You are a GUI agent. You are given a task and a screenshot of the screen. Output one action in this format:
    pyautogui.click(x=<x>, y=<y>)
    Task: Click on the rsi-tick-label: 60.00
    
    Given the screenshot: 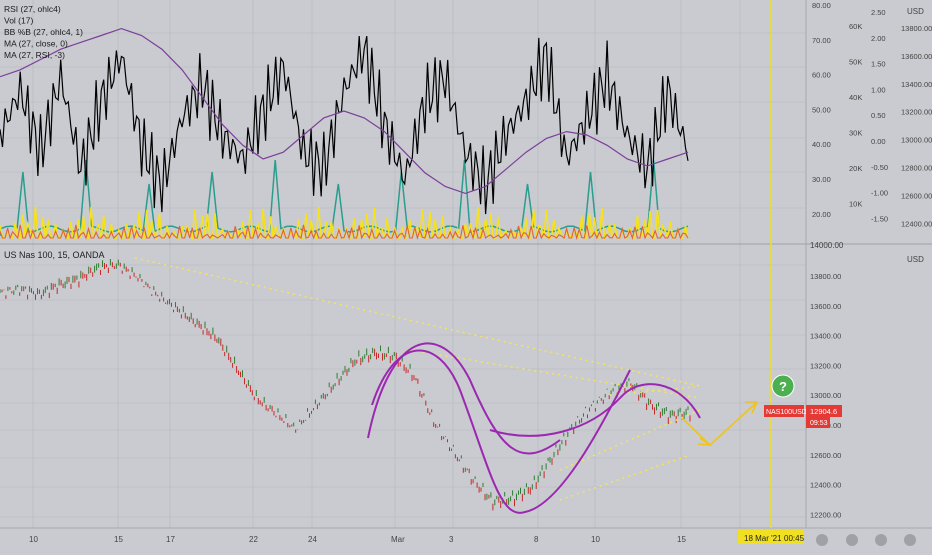 What is the action you would take?
    pyautogui.click(x=821, y=75)
    